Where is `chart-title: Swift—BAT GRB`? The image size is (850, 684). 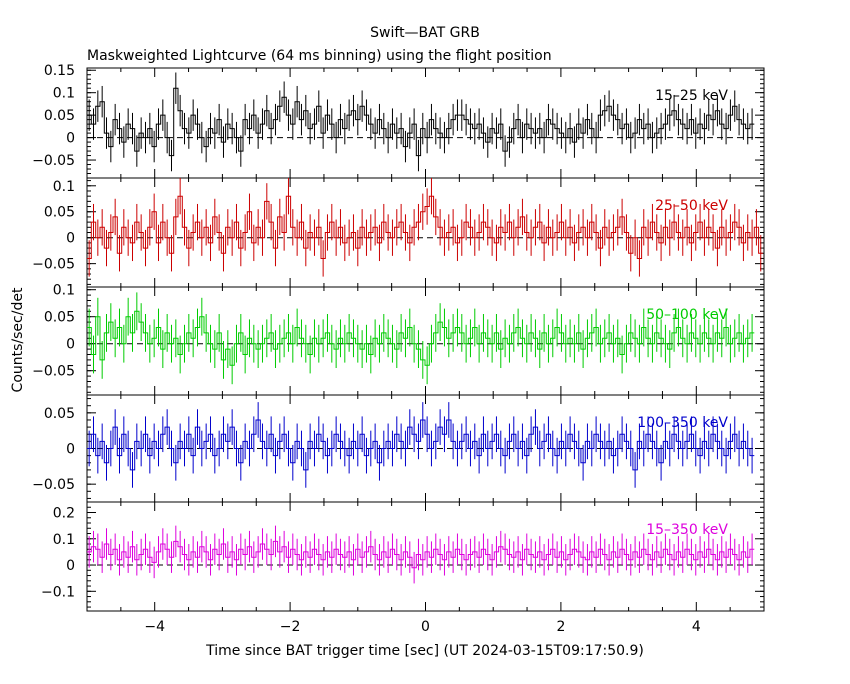 chart-title: Swift—BAT GRB is located at coordinates (425, 33).